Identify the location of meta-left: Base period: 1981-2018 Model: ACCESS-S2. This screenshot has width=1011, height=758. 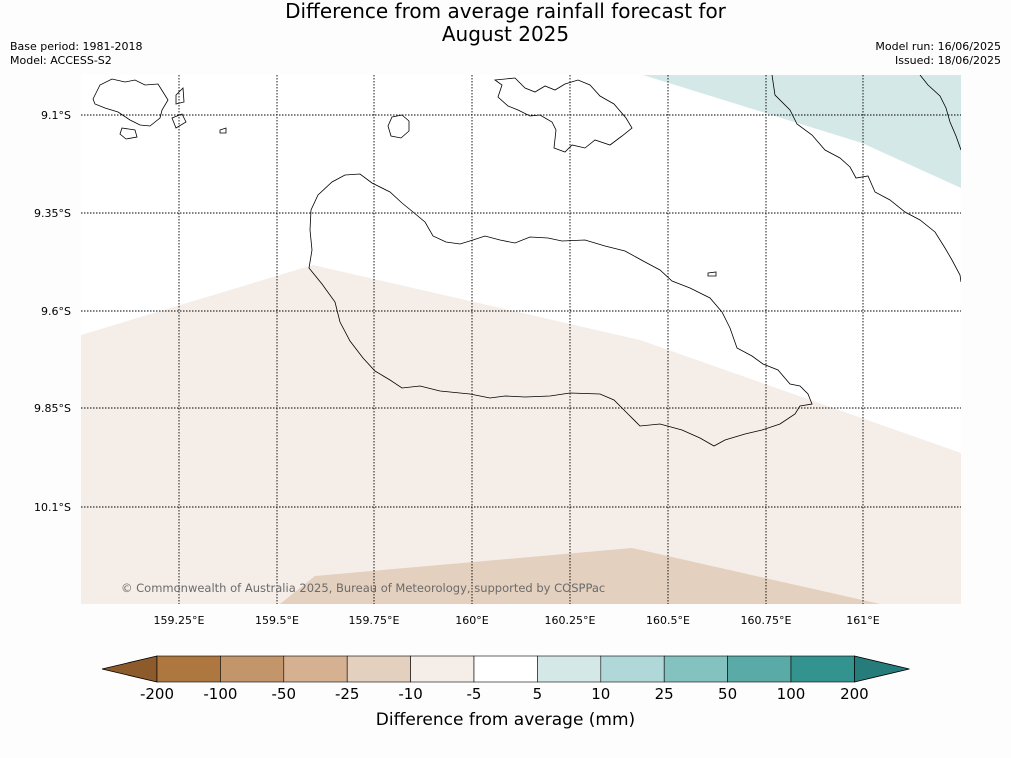
(76, 54).